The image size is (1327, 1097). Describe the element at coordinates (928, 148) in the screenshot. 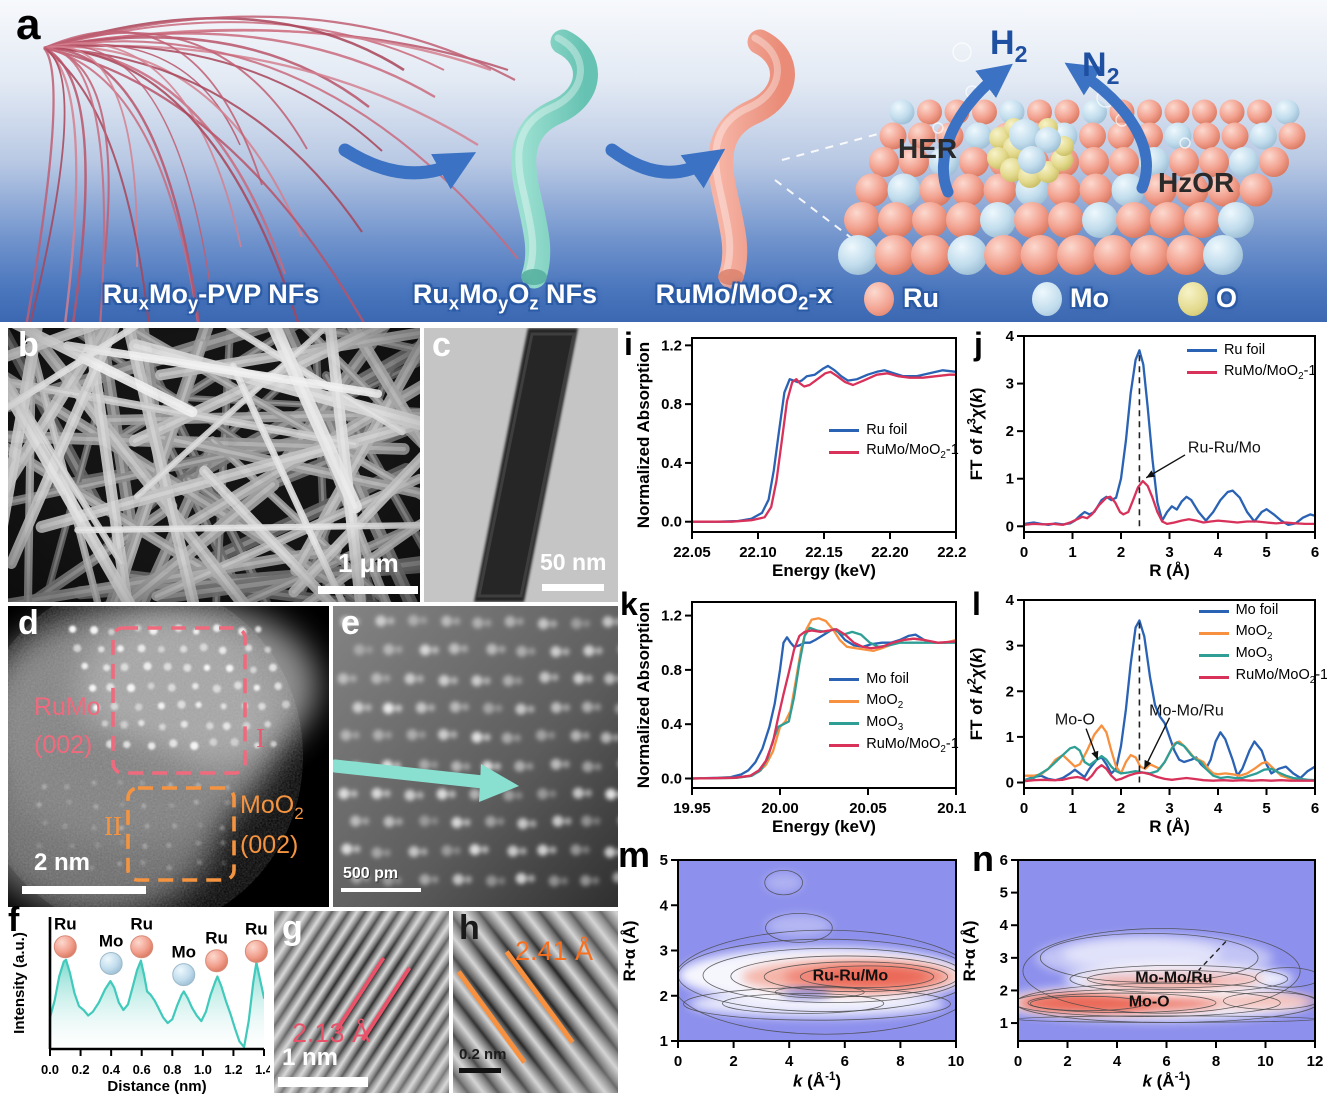

I see `reaction-label-her: HER` at that location.